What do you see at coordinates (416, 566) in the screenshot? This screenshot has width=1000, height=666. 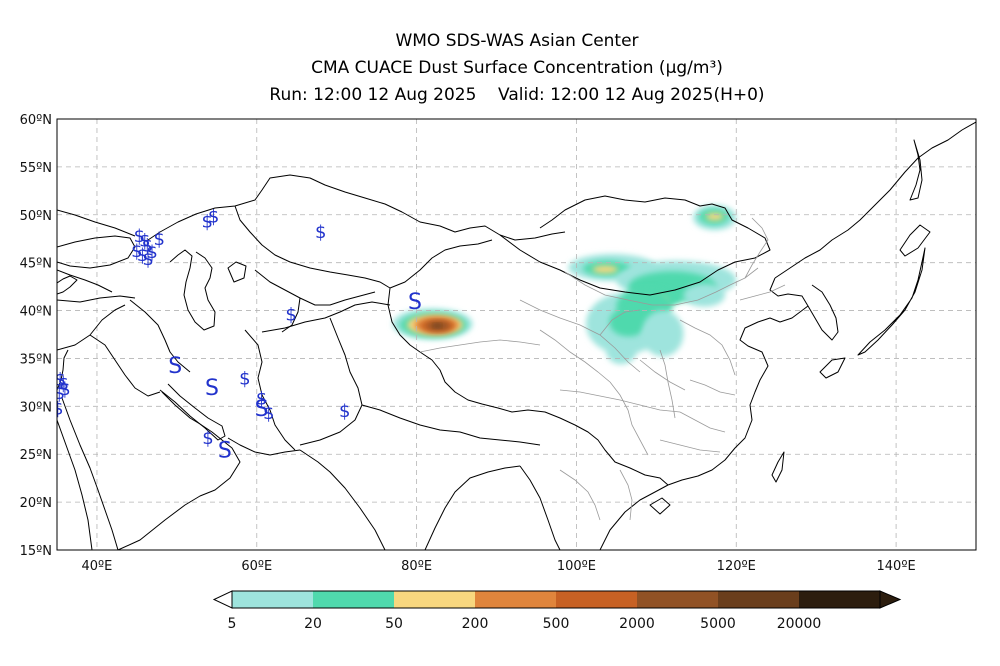 I see `longitude-label: 80ºE` at bounding box center [416, 566].